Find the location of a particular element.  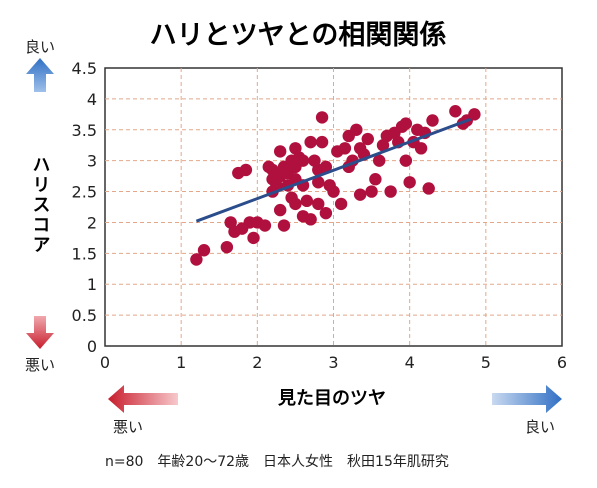

trend-line is located at coordinates (333, 170).